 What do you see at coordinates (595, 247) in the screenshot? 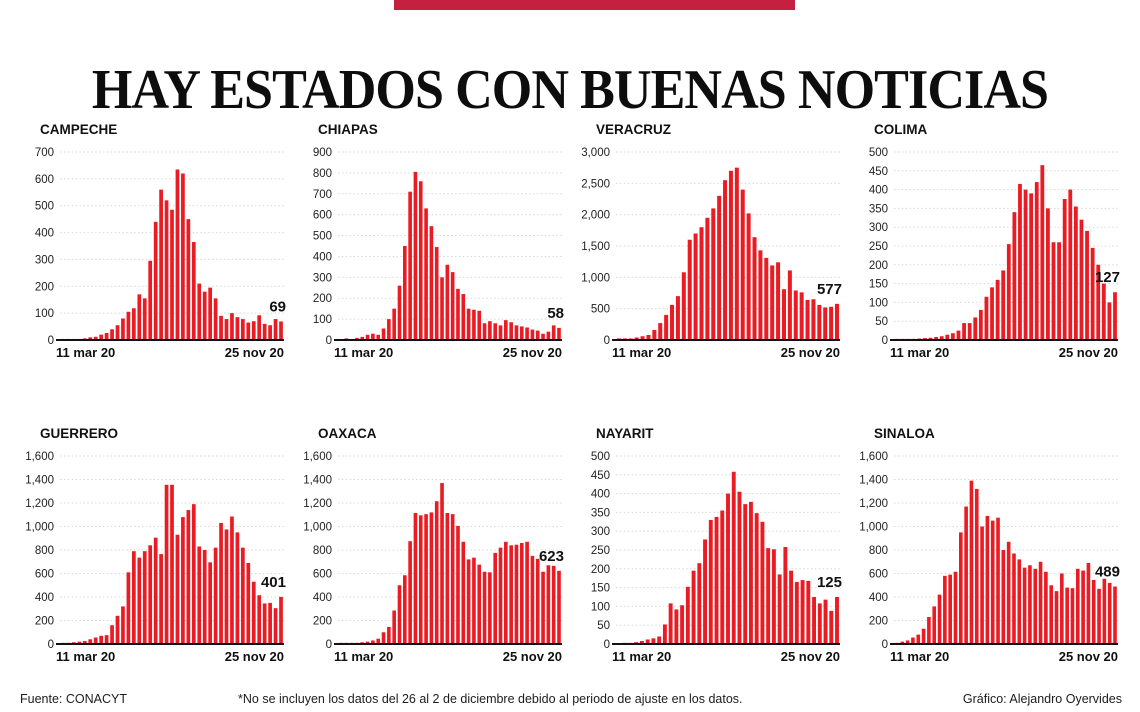
I see `y-tick-label: 1,500` at bounding box center [595, 247].